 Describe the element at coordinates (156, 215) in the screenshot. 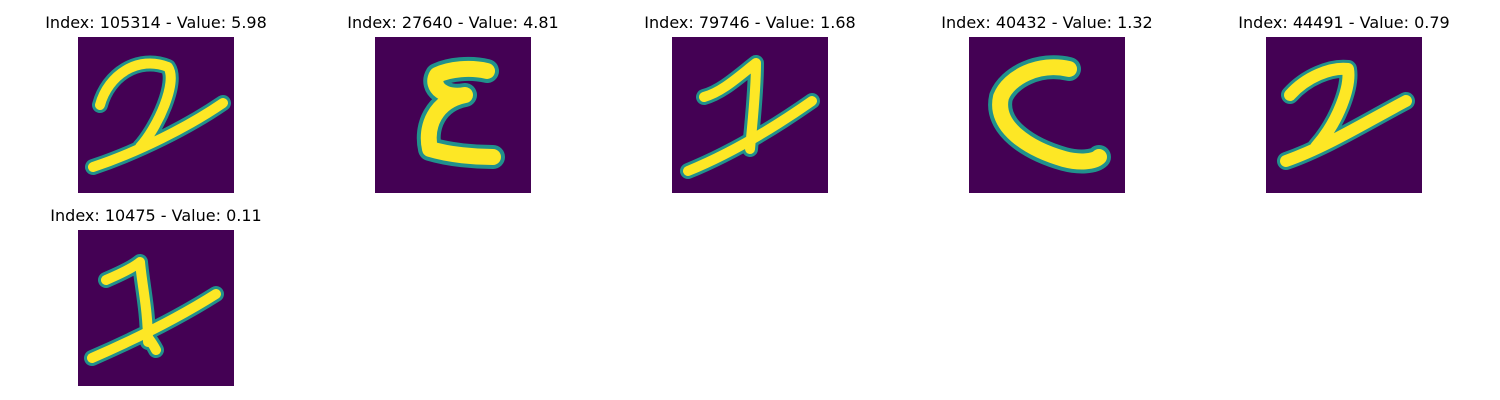

I see `panel-title: Index: 10475 - Value: 0.11` at that location.